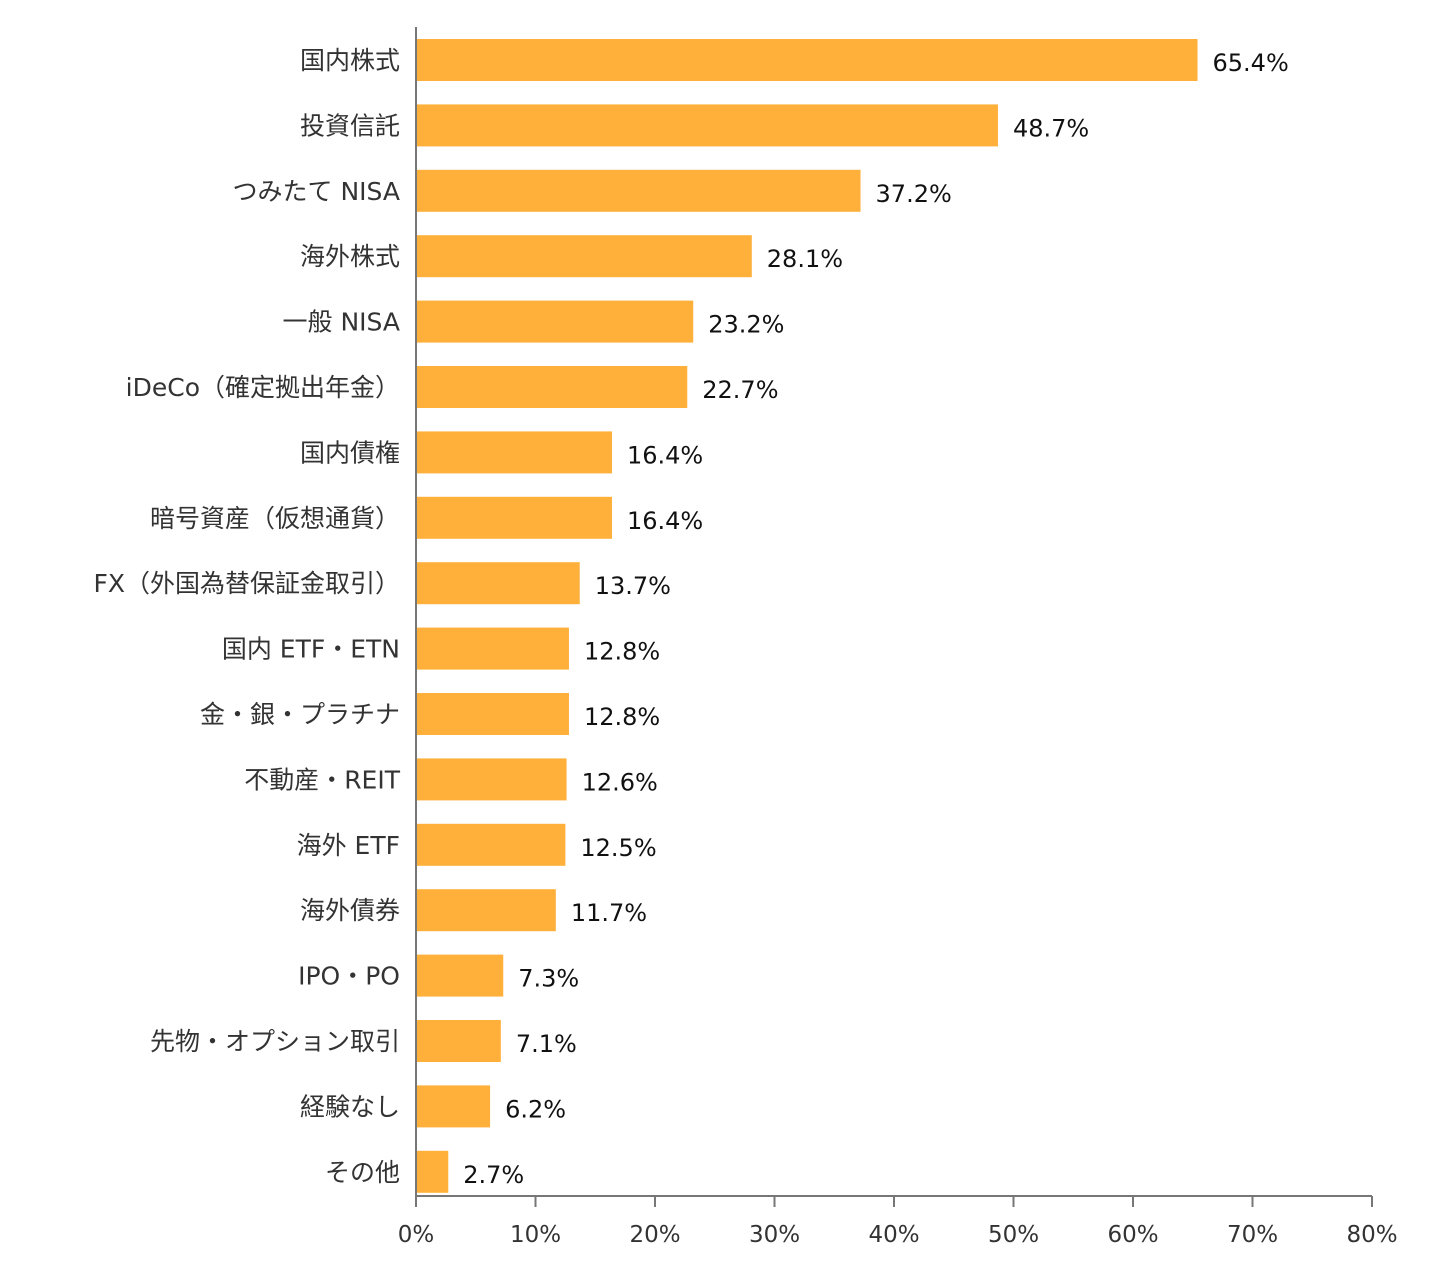  Describe the element at coordinates (620, 782) in the screenshot. I see `value-label: 12.6%` at that location.